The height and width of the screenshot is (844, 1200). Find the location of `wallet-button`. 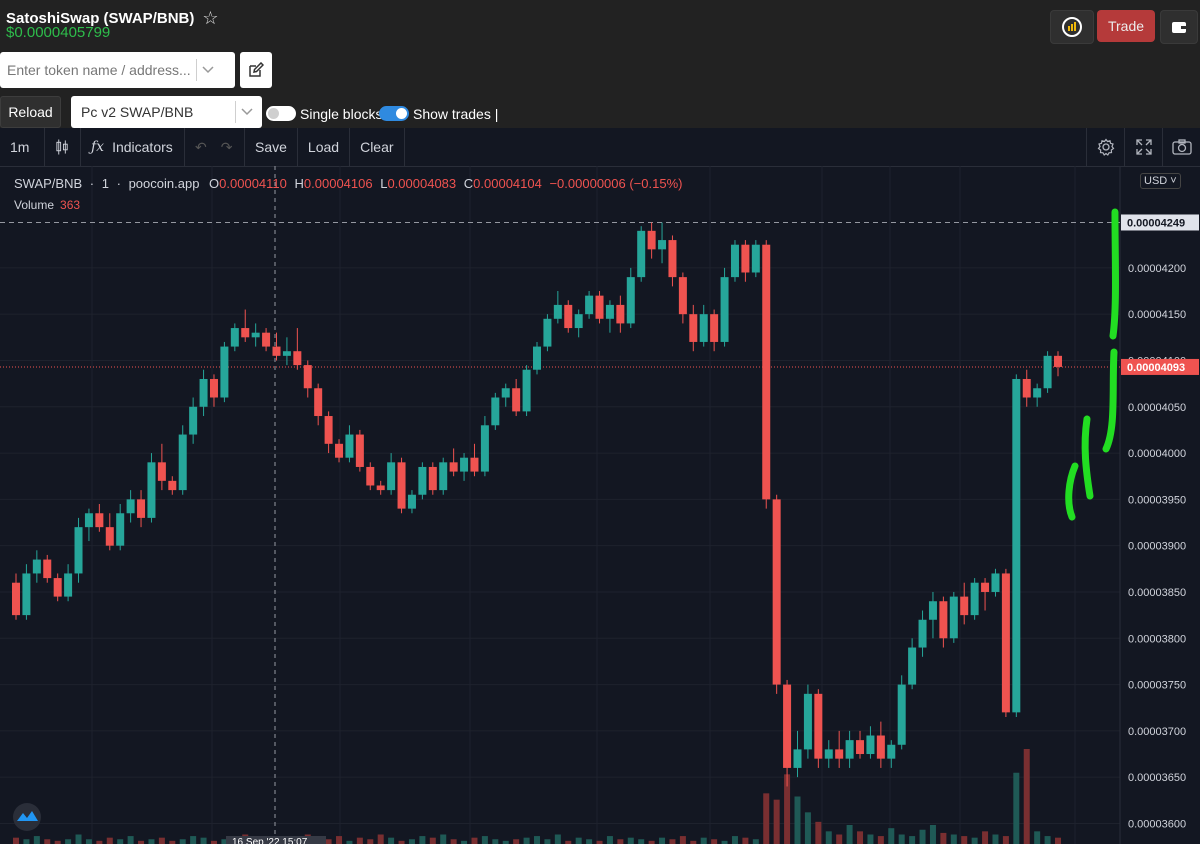

wallet-button is located at coordinates (1179, 27).